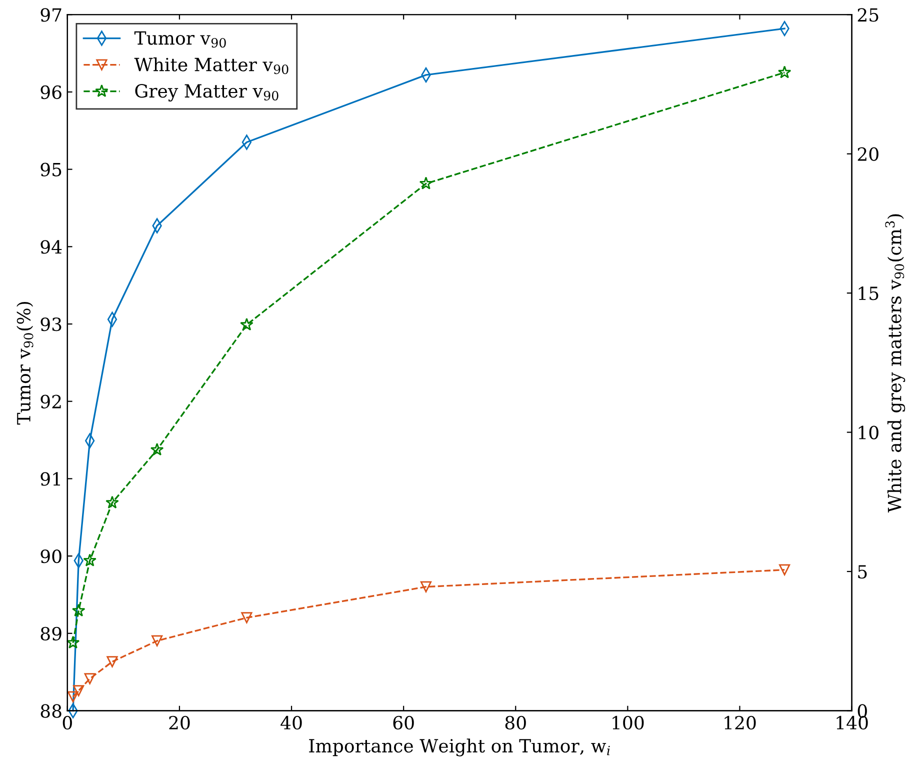 Image resolution: width=911 pixels, height=770 pixels. I want to click on y-tick-label: 90, so click(51, 556).